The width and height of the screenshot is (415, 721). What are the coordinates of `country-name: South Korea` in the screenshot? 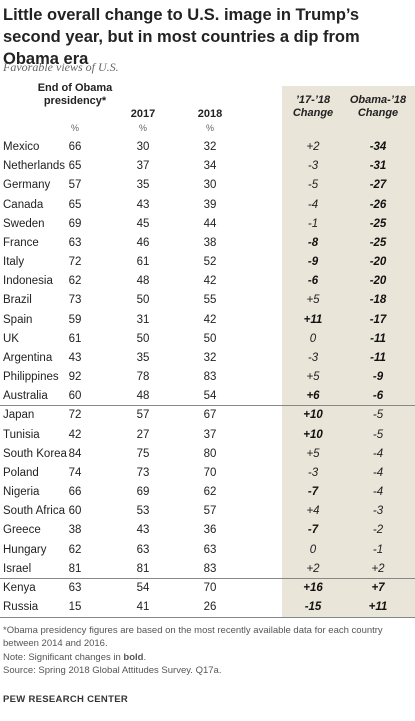 It's located at (35, 453).